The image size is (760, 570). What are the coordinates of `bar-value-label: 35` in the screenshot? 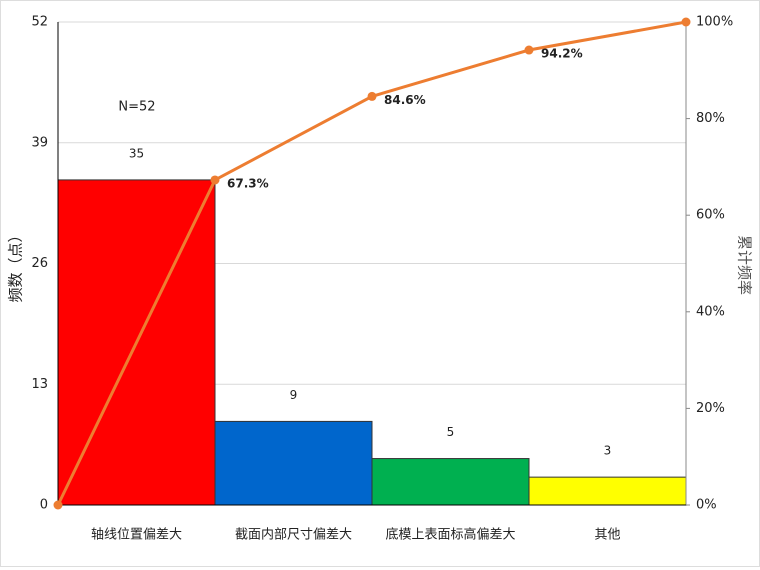 It's located at (136, 153).